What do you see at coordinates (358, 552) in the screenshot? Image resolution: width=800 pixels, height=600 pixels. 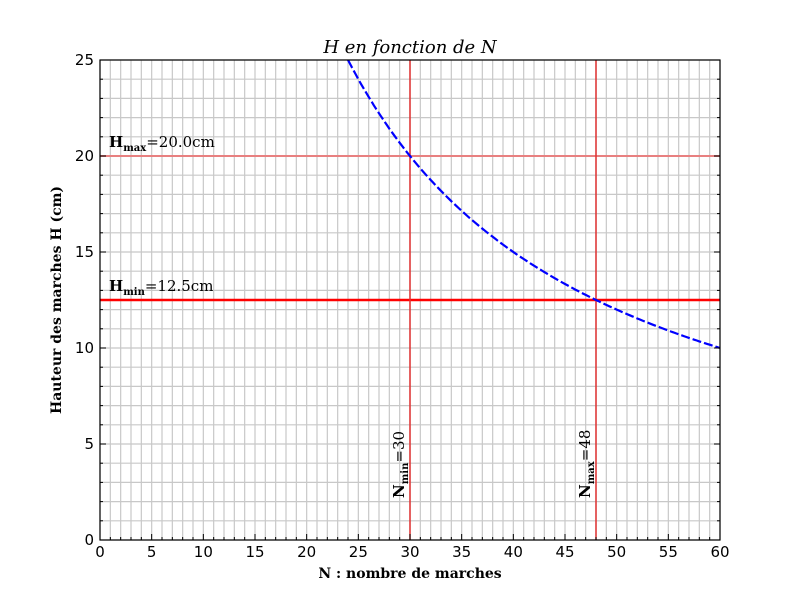 I see `x-tick-label: 25` at bounding box center [358, 552].